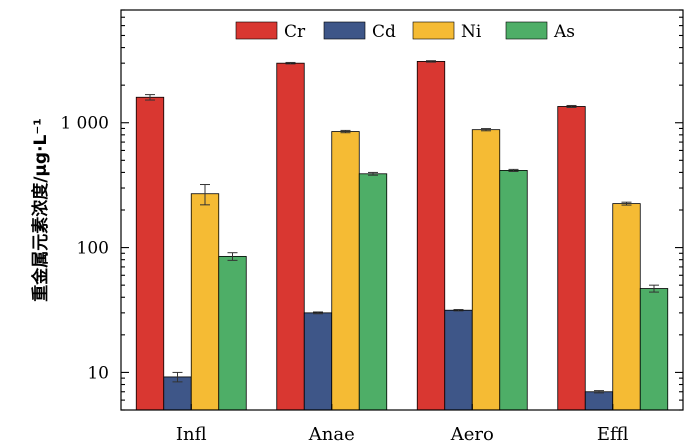  I want to click on bar-as-effl, so click(654, 349).